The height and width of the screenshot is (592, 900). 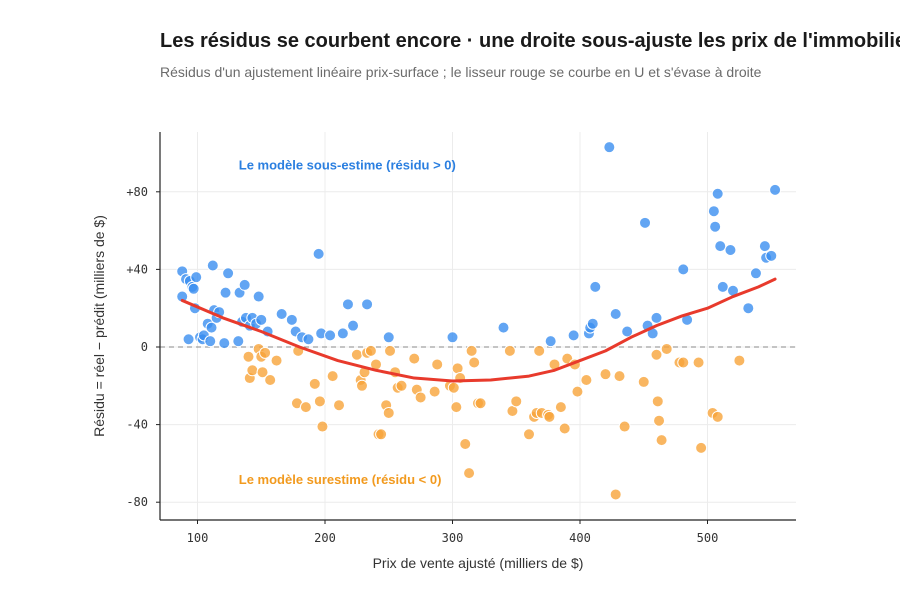 I want to click on annotation-underestimate: Le modèle sous-estime (résidu > 0), so click(x=347, y=165).